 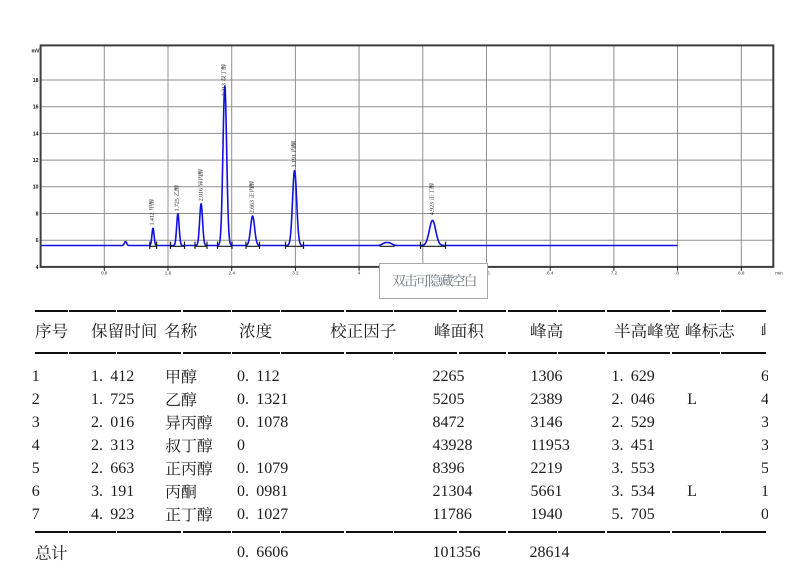 What do you see at coordinates (36, 108) in the screenshot?
I see `svg-text: 16` at bounding box center [36, 108].